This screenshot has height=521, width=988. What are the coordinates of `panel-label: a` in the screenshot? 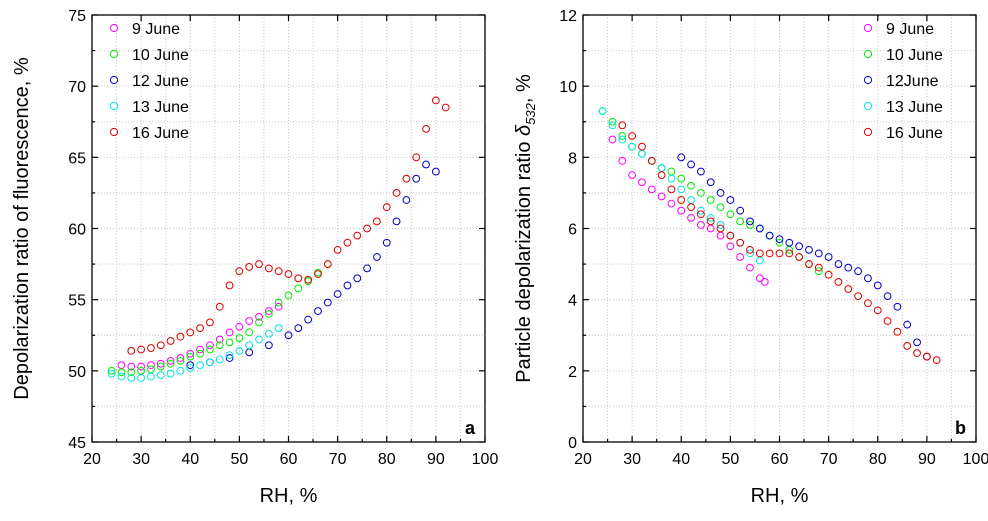 It's located at (470, 428).